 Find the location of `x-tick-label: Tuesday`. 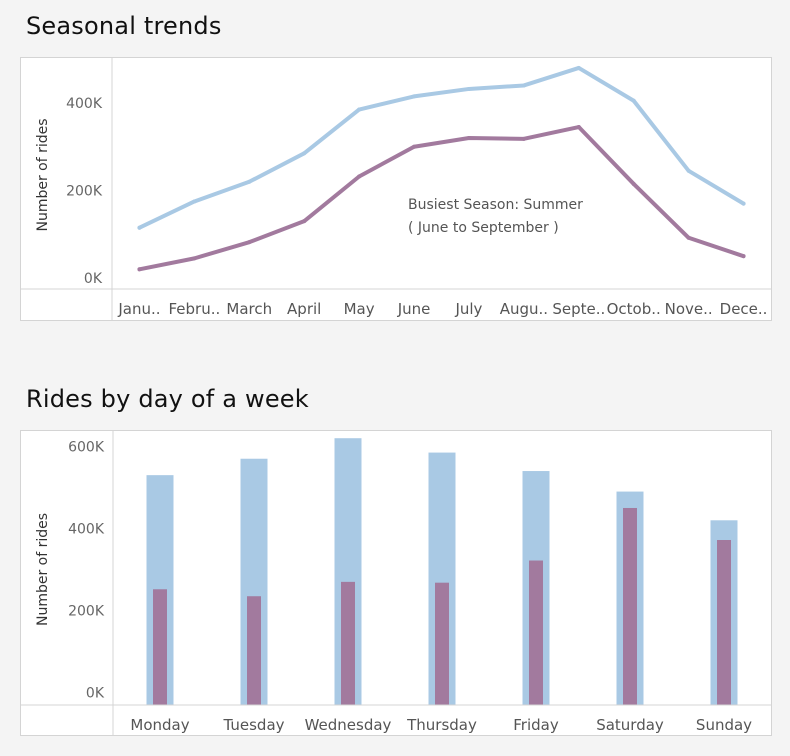

x-tick-label: Tuesday is located at coordinates (253, 725).